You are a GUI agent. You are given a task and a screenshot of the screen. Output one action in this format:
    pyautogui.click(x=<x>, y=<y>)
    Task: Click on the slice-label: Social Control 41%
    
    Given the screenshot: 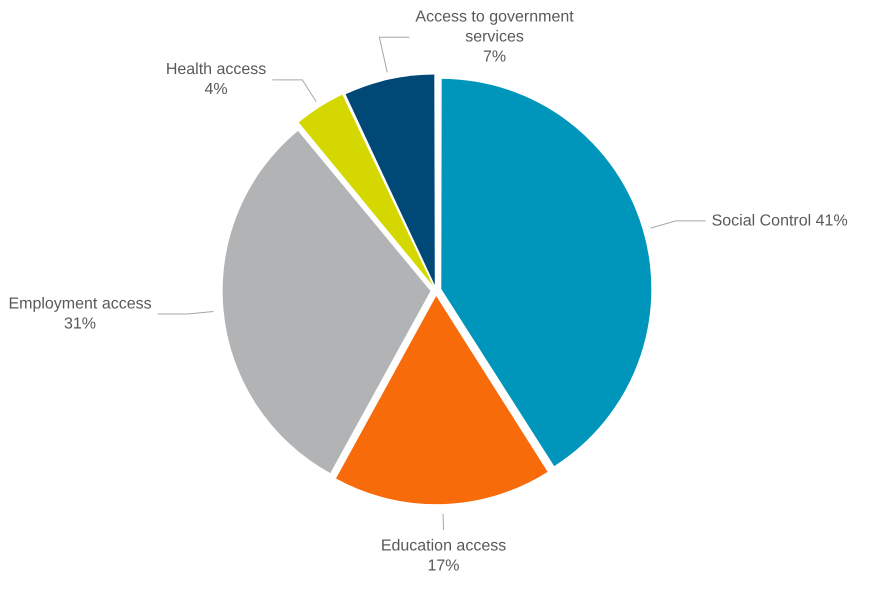 What is the action you would take?
    pyautogui.click(x=780, y=221)
    